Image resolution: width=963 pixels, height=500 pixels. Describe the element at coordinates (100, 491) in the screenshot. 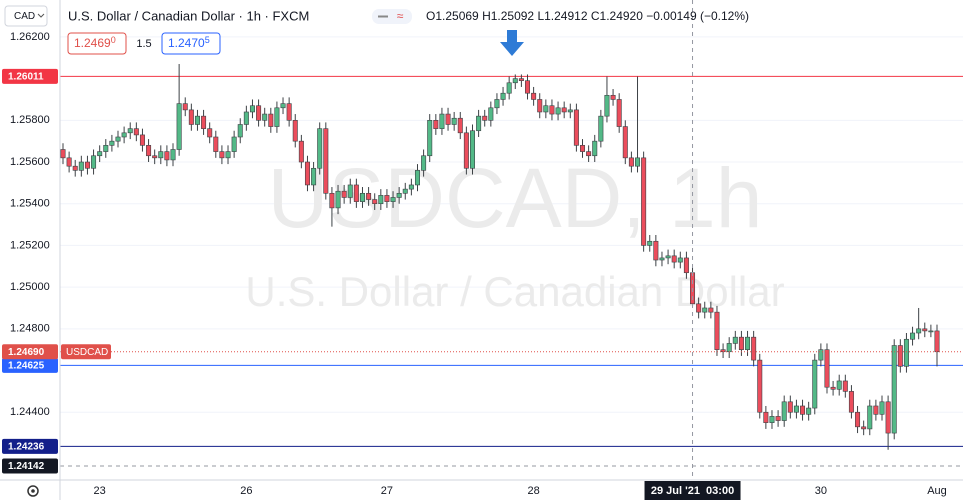

I see `x-tick-label: 23` at that location.